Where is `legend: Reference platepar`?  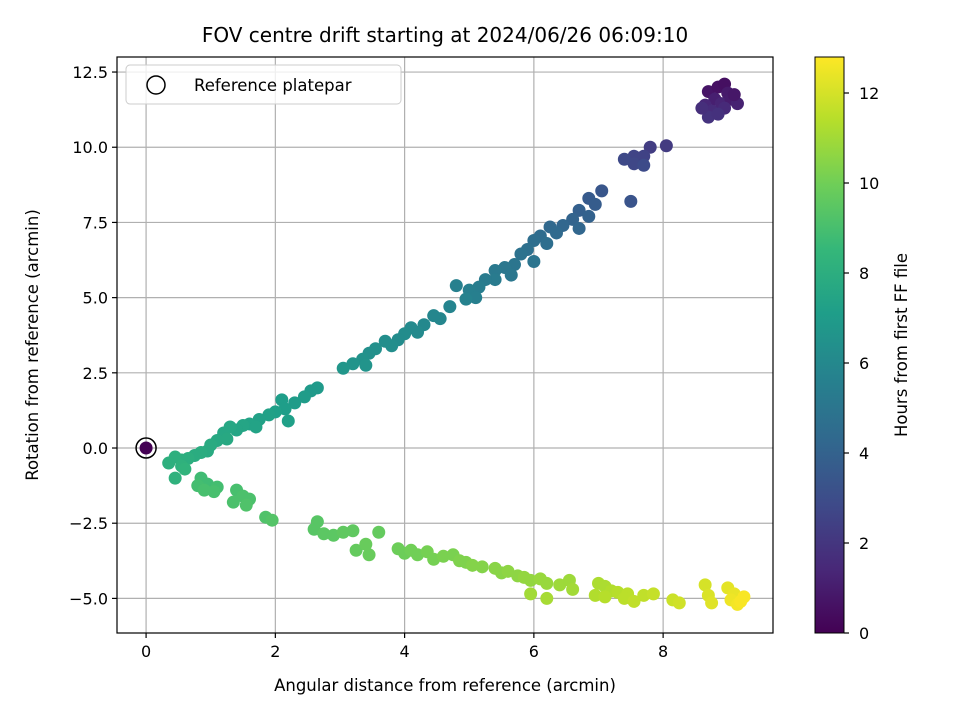 legend: Reference platepar is located at coordinates (263, 84).